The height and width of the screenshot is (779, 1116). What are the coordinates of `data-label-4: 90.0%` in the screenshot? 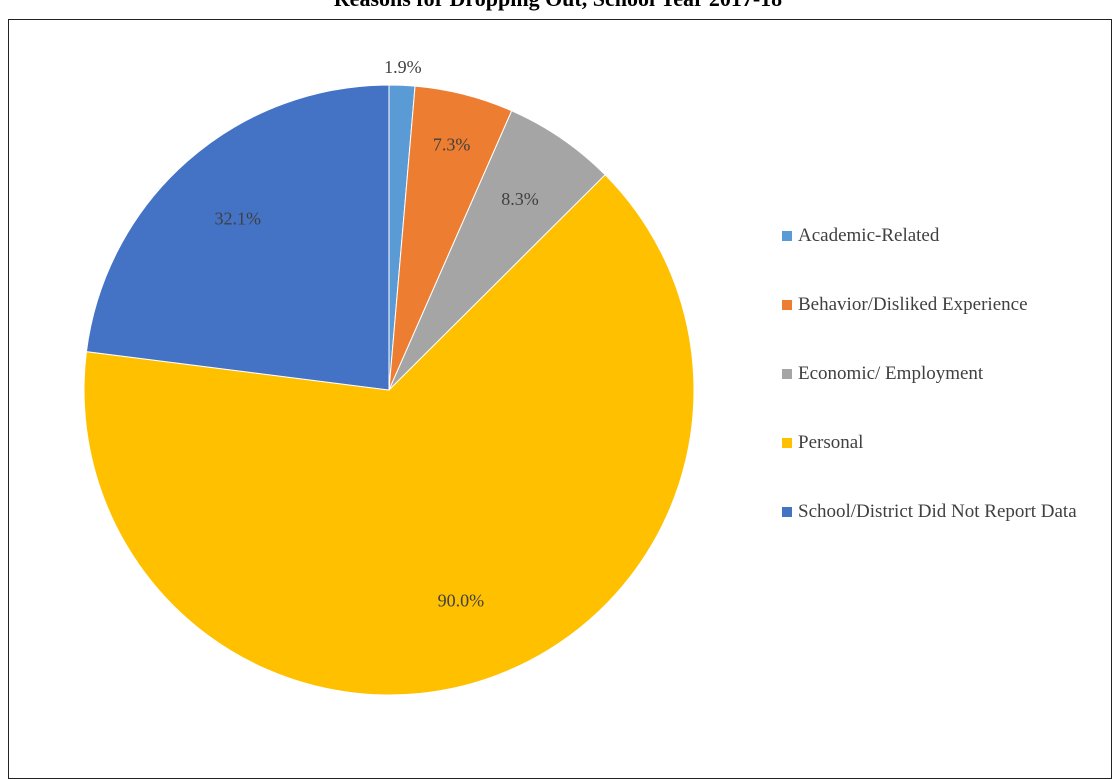 It's located at (461, 601).